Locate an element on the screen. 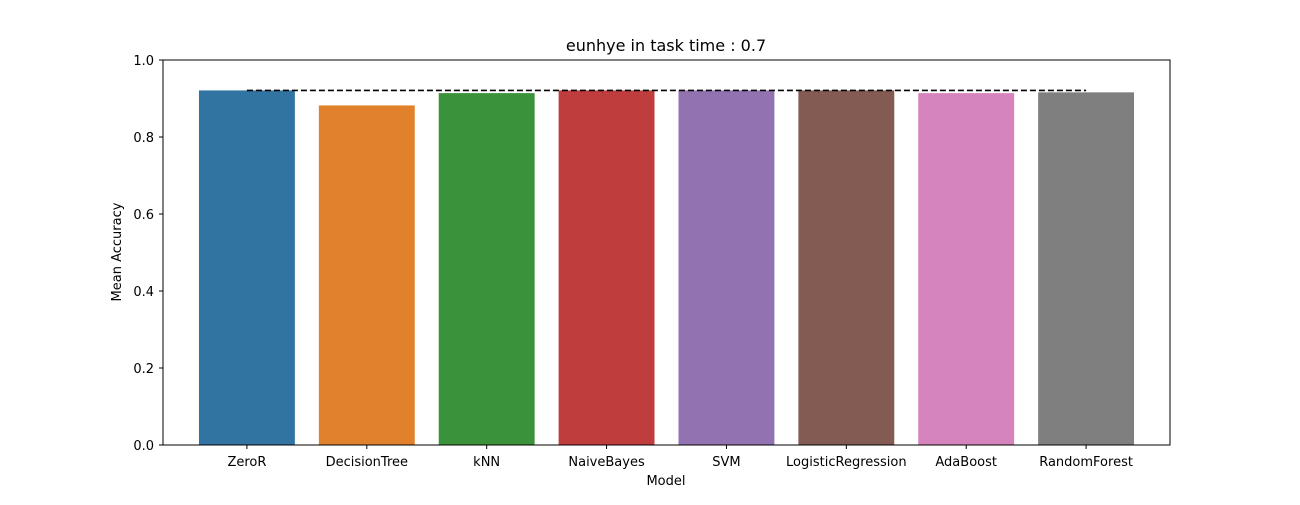 This screenshot has height=505, width=1300. bar-adaboost is located at coordinates (966, 269).